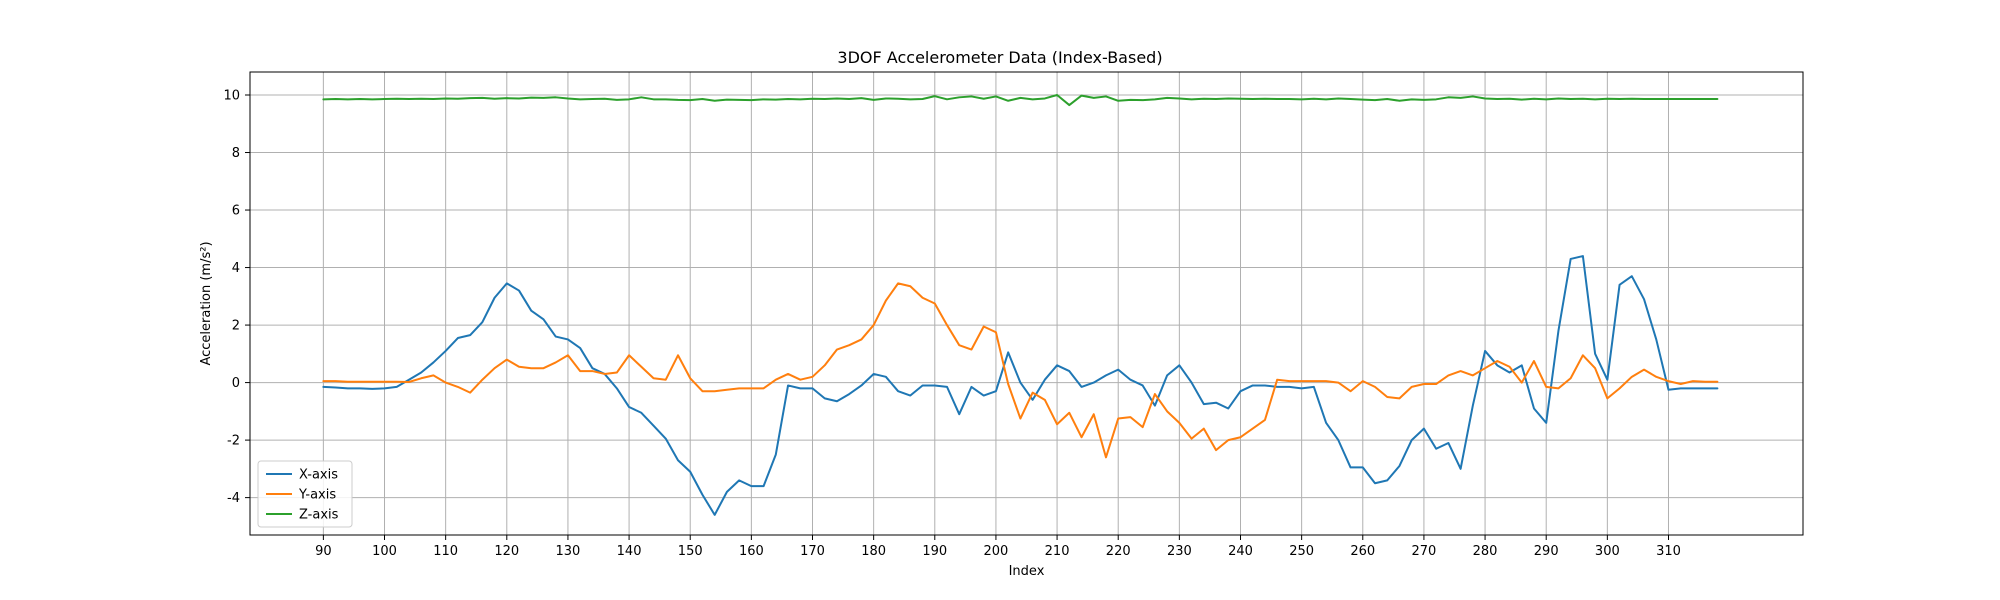  I want to click on x-tick-label: 90, so click(323, 551).